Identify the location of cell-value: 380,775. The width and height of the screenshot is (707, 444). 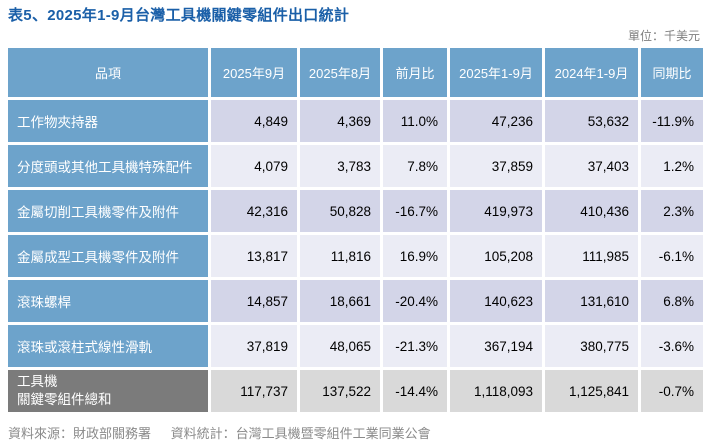
(591, 346).